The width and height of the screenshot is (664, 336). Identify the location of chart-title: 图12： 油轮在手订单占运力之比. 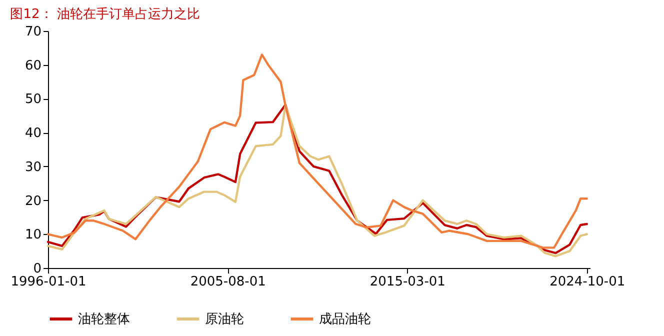
(105, 14).